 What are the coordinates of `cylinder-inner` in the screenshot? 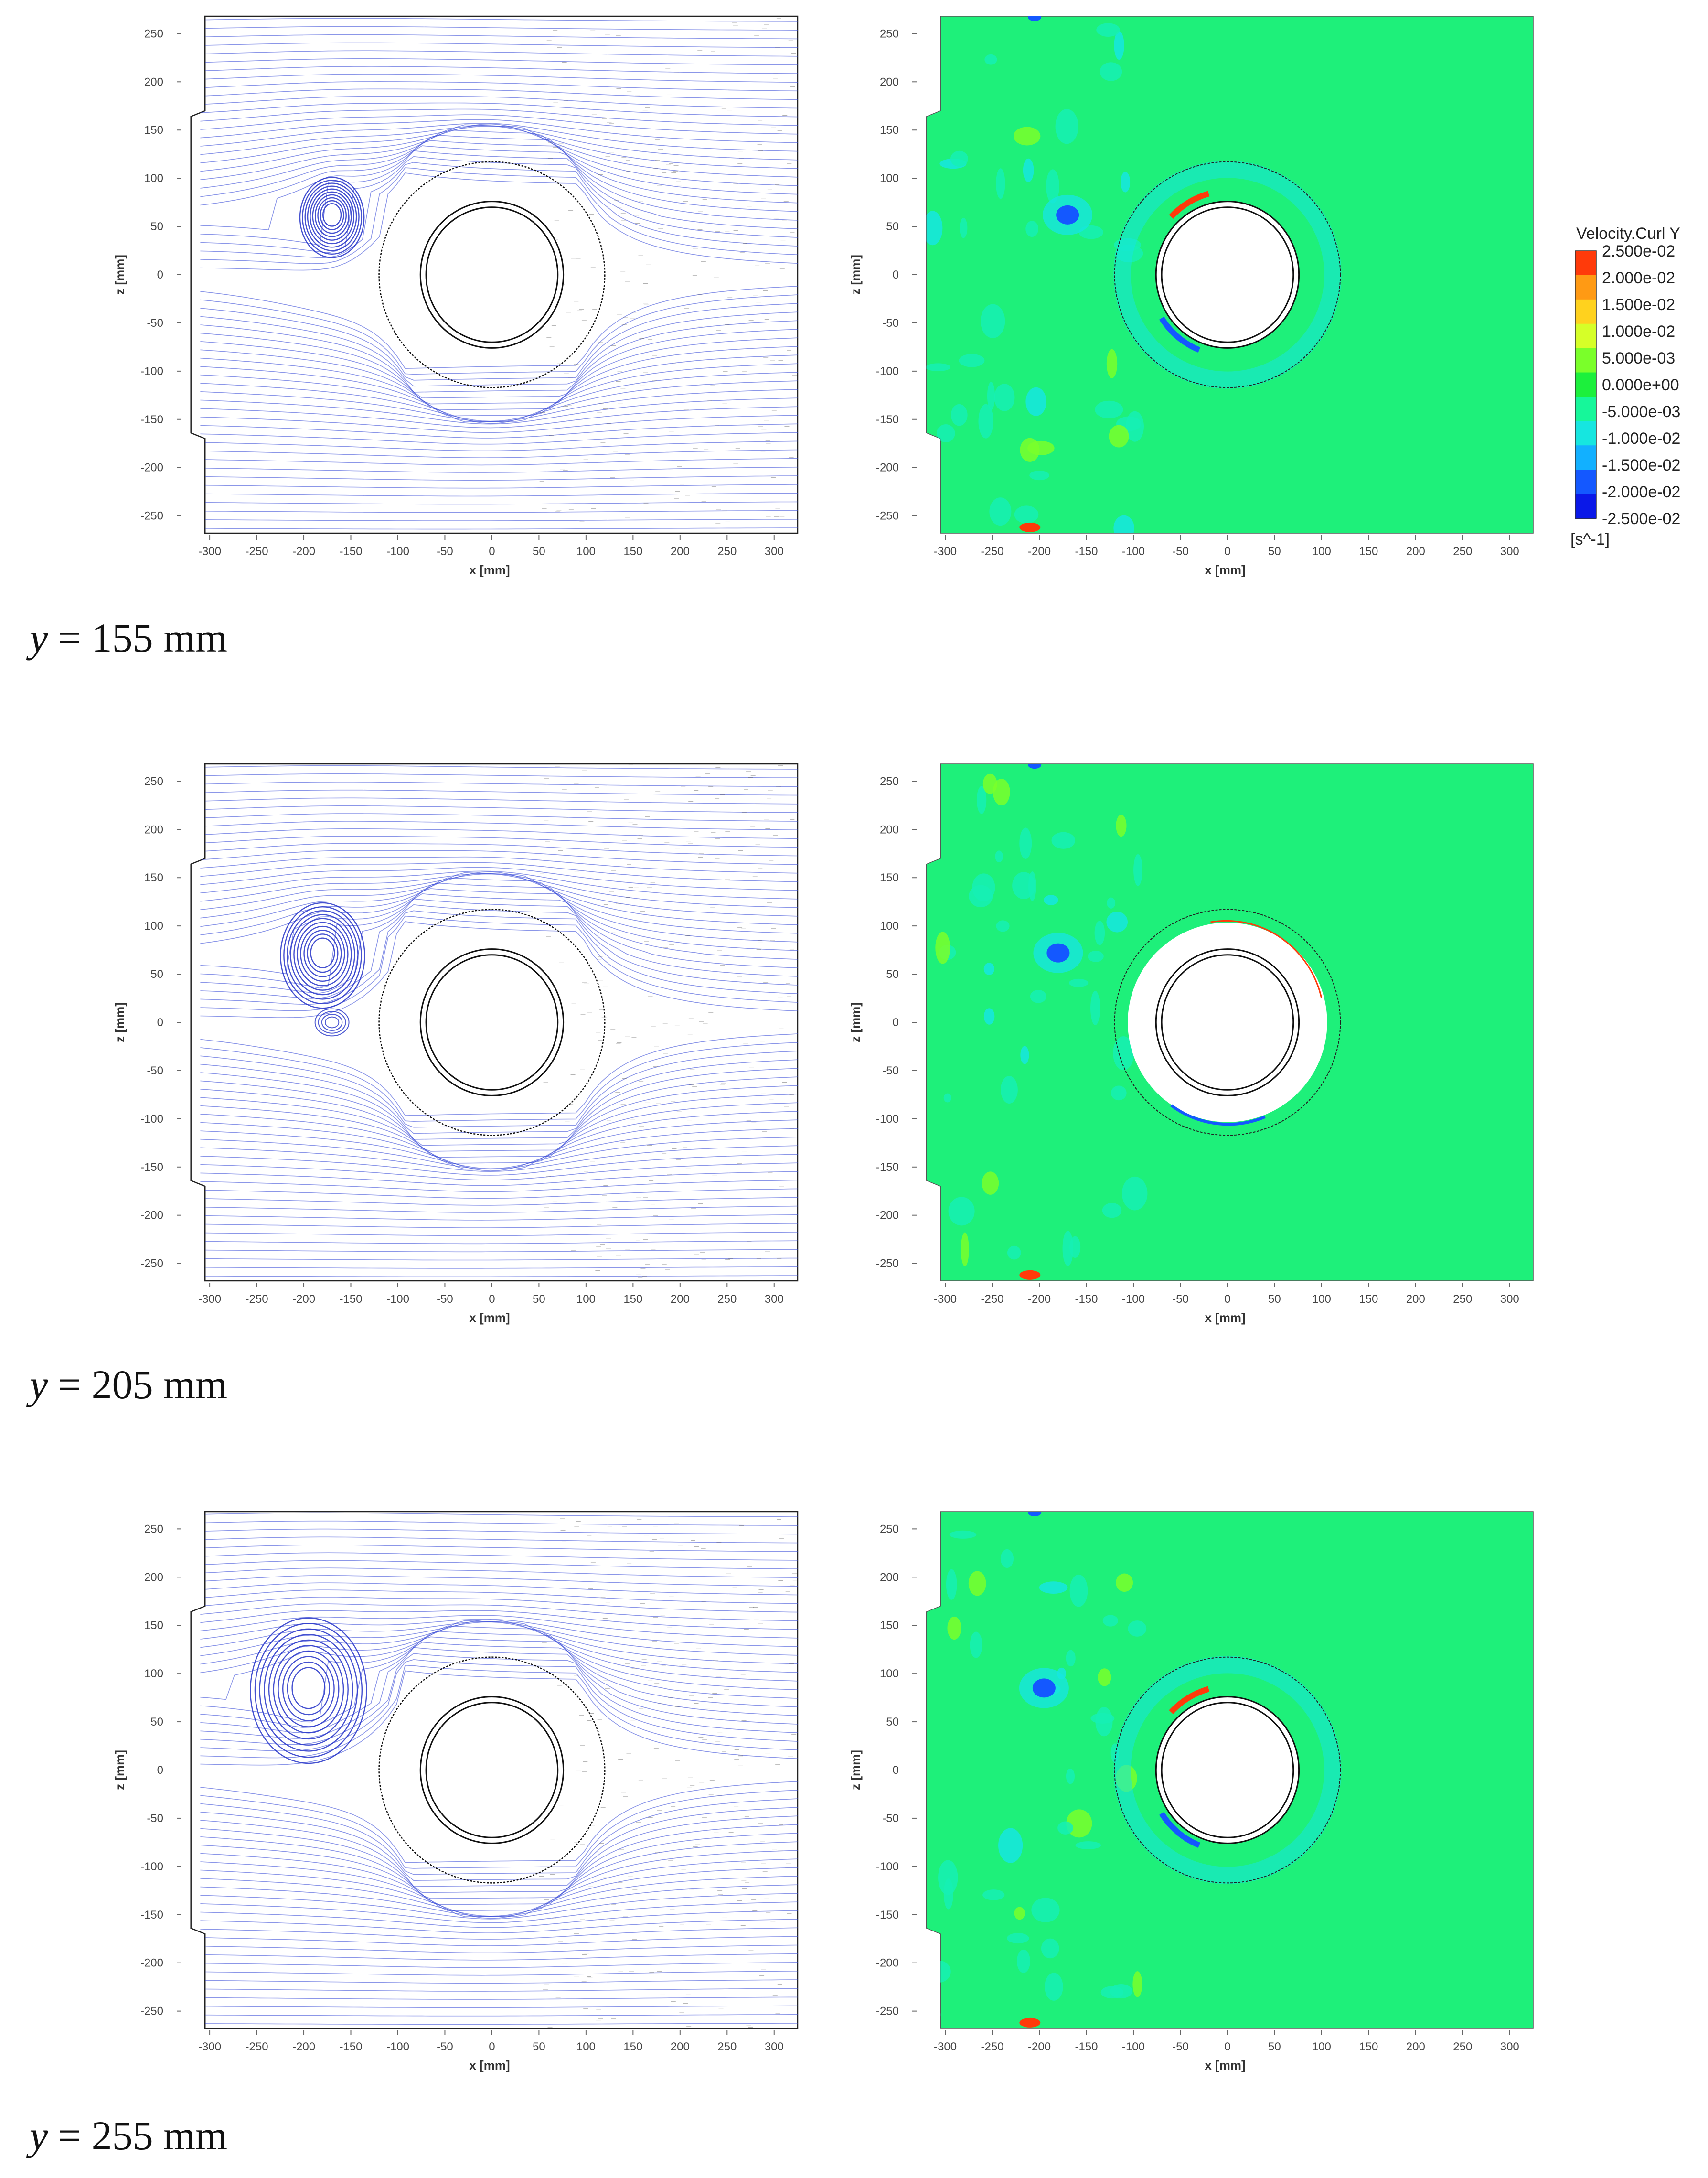 It's located at (1227, 1770).